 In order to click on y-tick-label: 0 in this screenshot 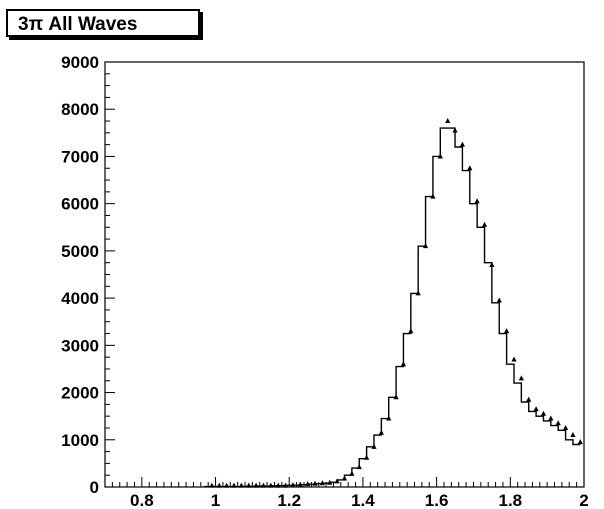, I will do `click(94, 487)`.